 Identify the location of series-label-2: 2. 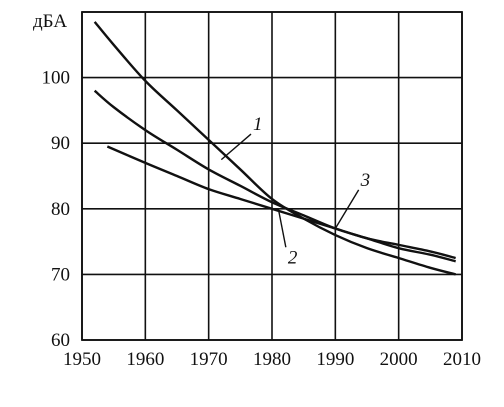
(293, 257).